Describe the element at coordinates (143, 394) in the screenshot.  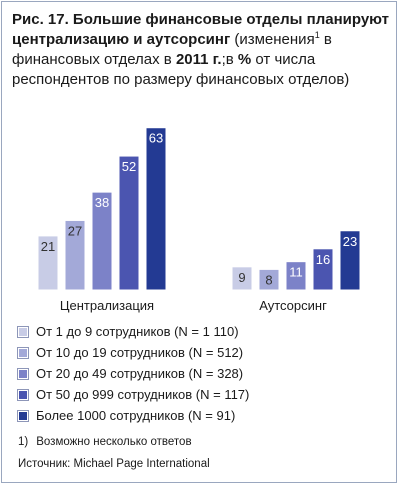
I see `legend-label: От 50 до 999 сотрудников (N = 117)` at that location.